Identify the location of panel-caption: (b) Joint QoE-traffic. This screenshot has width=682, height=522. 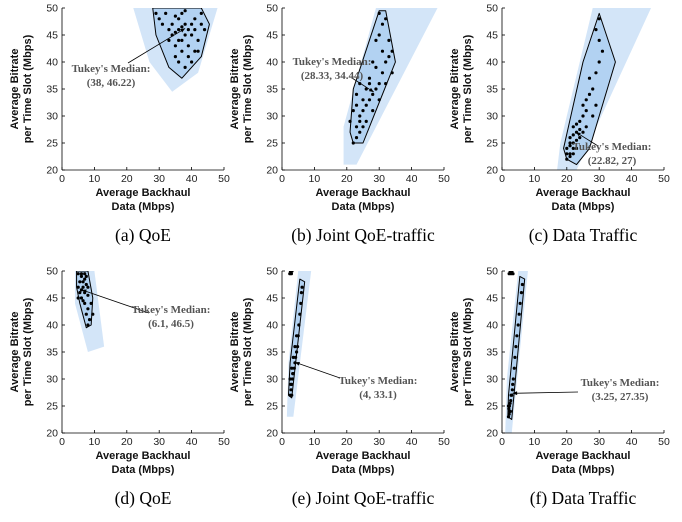
(363, 235).